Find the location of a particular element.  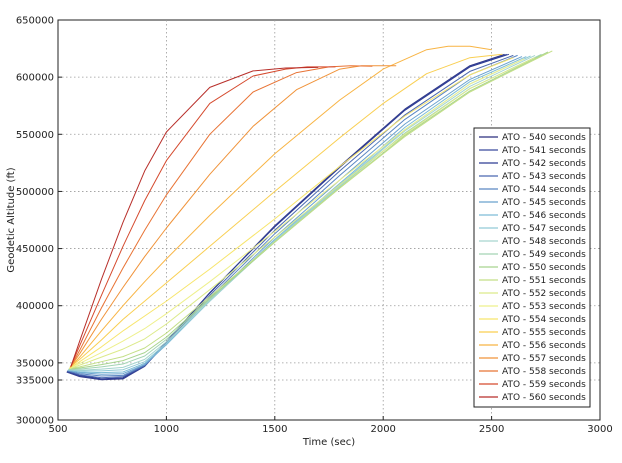

x-axis-label: Time (sec) is located at coordinates (328, 442).